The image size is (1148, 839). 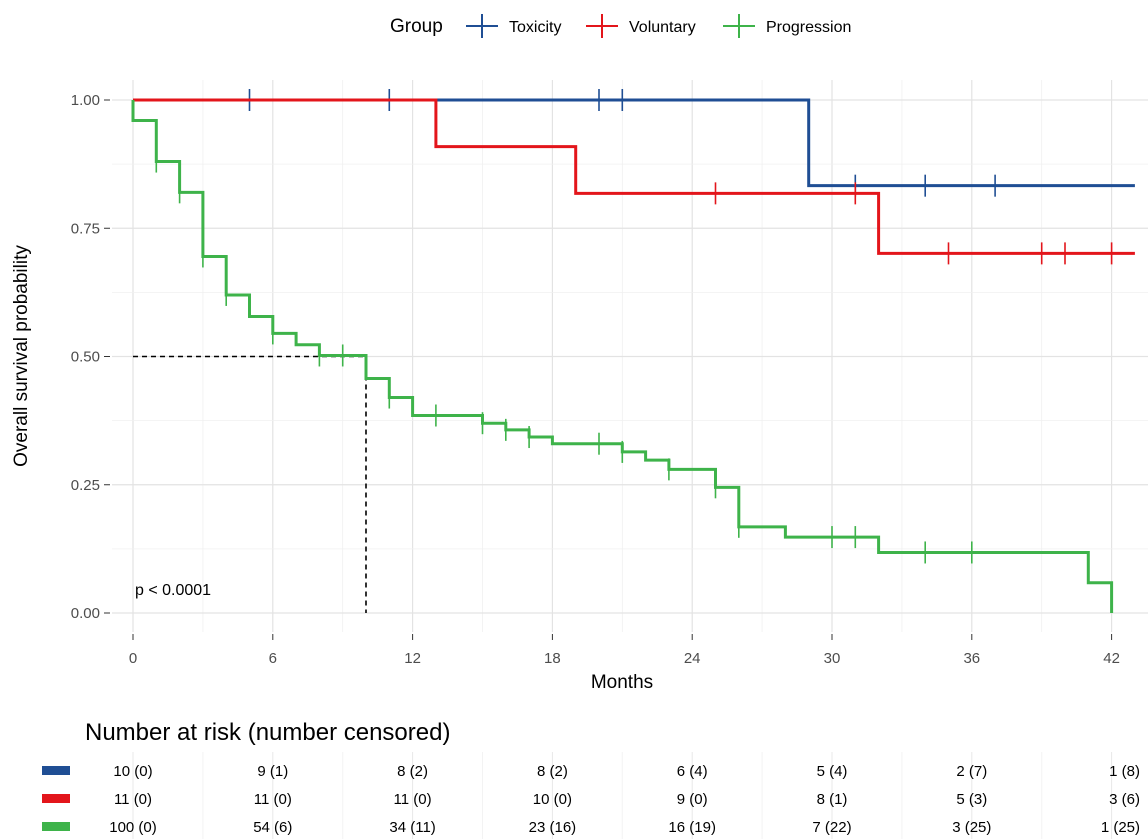 What do you see at coordinates (85, 228) in the screenshot?
I see `y-tick-label: 0.75` at bounding box center [85, 228].